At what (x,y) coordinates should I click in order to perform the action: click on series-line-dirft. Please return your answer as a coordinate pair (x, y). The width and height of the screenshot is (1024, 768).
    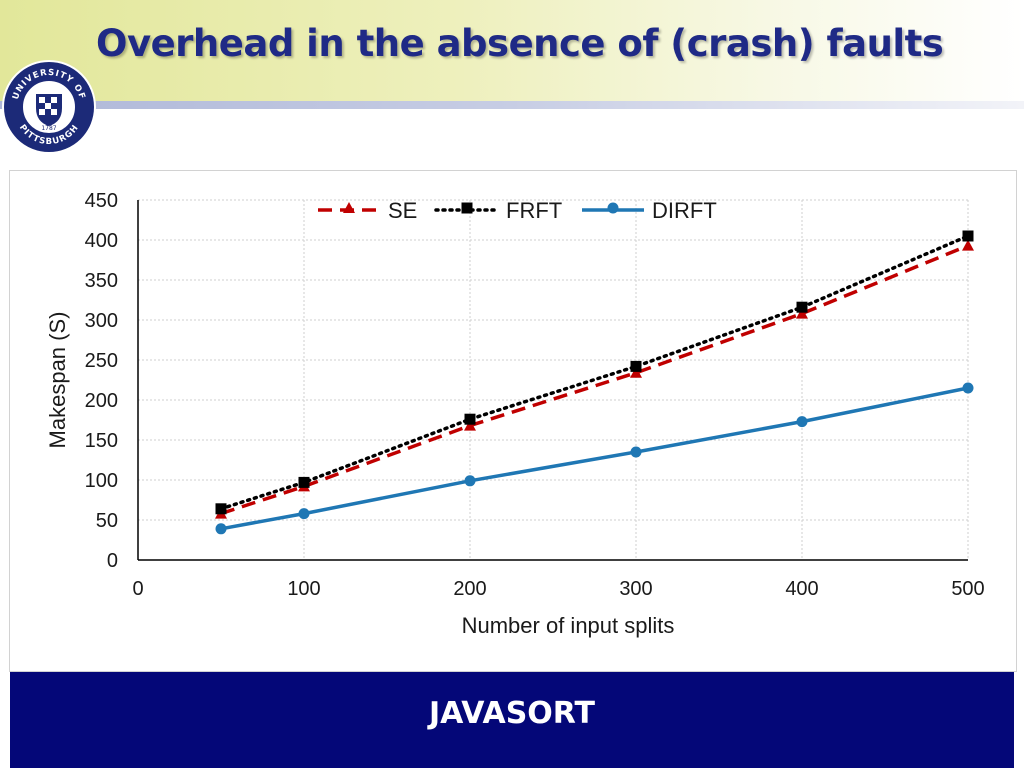
    Looking at the image, I should click on (594, 458).